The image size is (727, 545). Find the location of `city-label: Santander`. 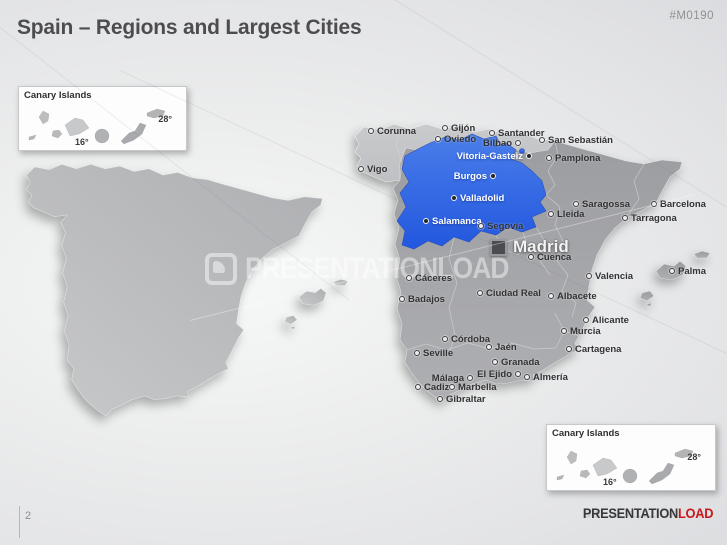

city-label: Santander is located at coordinates (521, 133).